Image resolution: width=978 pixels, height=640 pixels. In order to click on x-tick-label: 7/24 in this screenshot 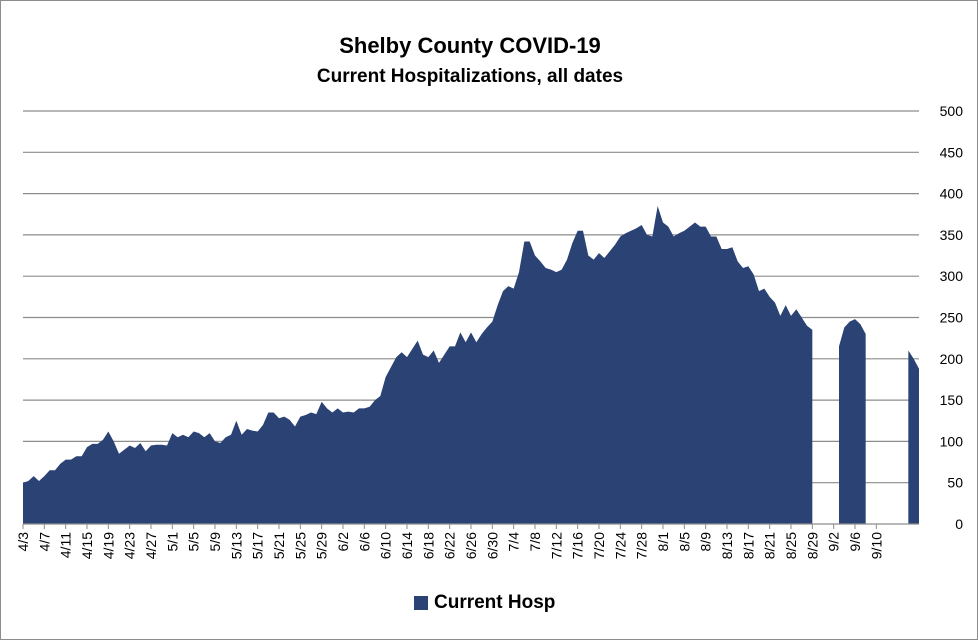, I will do `click(620, 545)`.